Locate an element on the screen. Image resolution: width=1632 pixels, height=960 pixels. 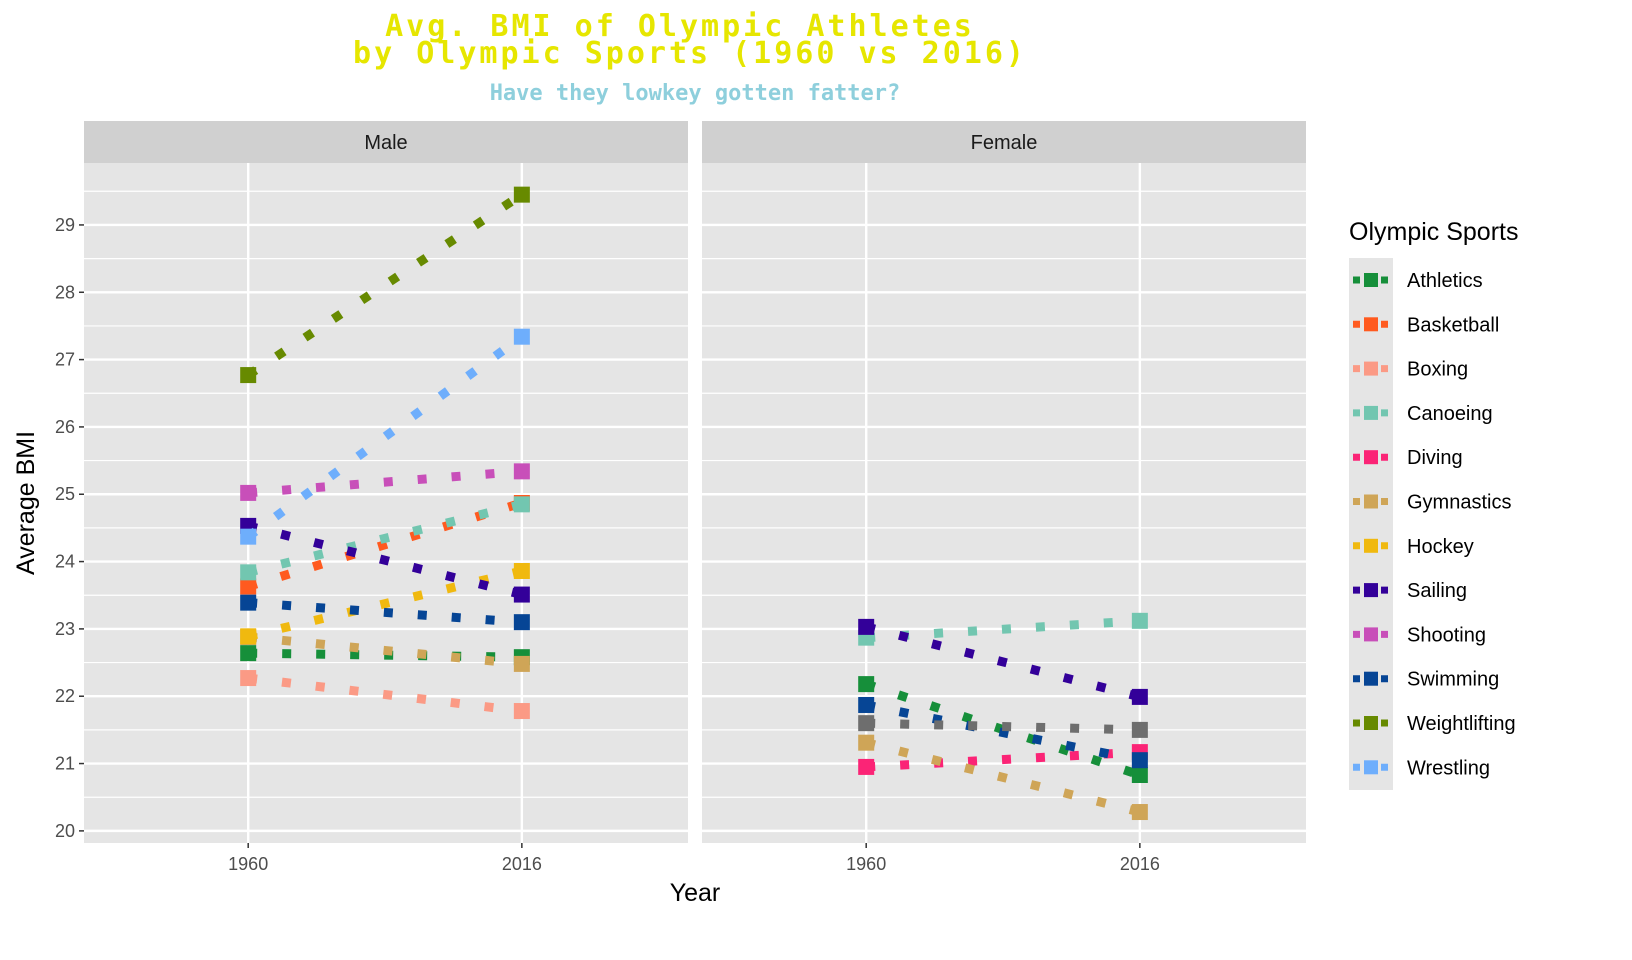
legend-item-gymnastics: Gymnastics is located at coordinates (1432, 503).